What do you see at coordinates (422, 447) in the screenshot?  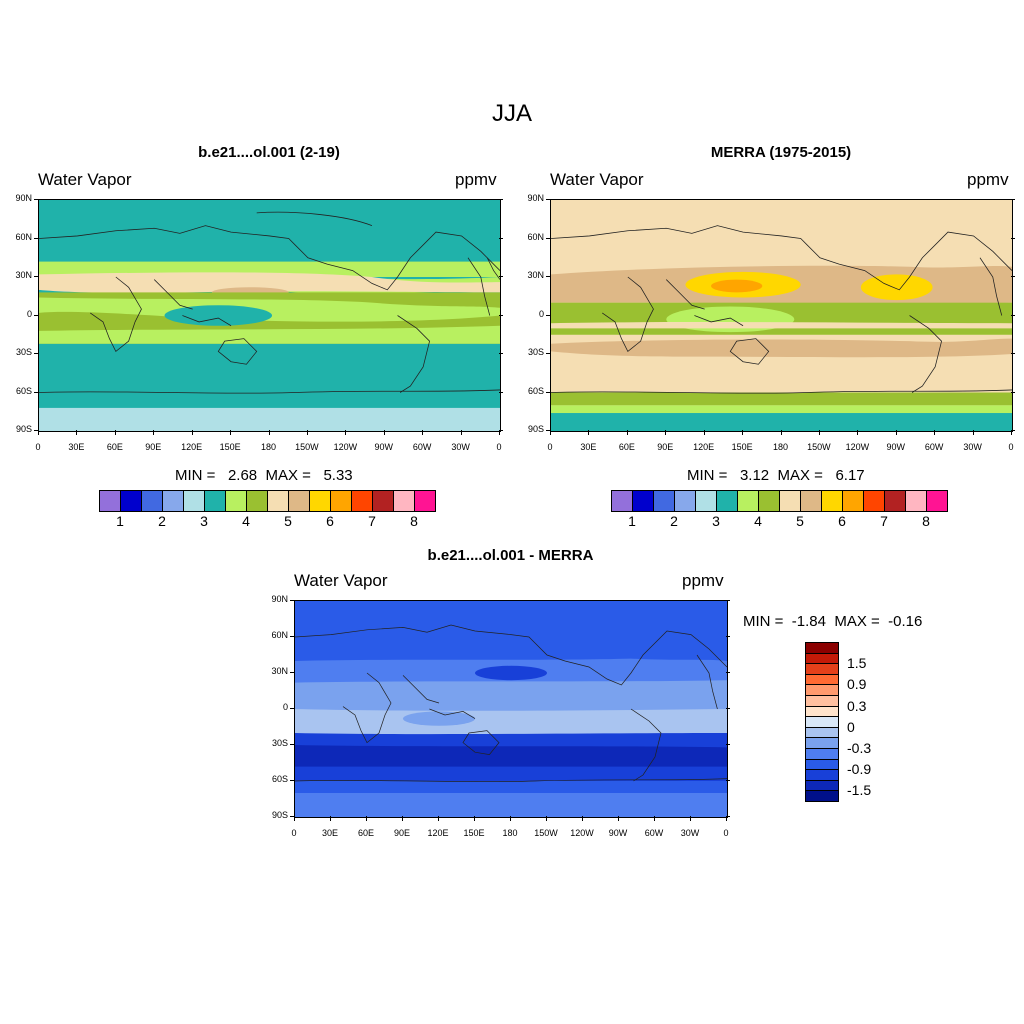 I see `model-lon-label: 60W` at bounding box center [422, 447].